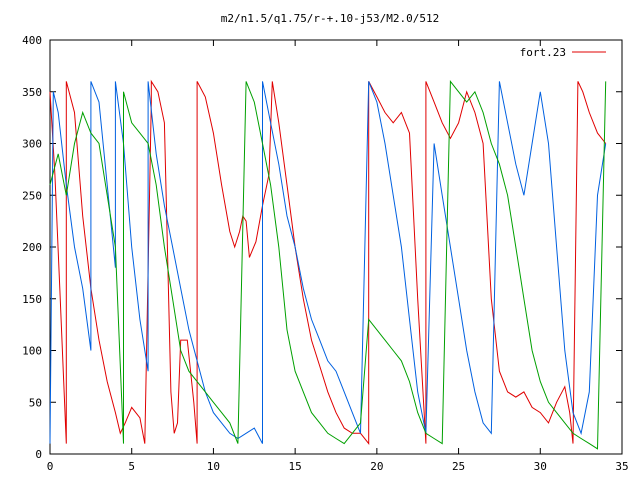 This screenshot has height=485, width=640. Describe the element at coordinates (543, 52) in the screenshot. I see `legend-label: fort.23` at that location.